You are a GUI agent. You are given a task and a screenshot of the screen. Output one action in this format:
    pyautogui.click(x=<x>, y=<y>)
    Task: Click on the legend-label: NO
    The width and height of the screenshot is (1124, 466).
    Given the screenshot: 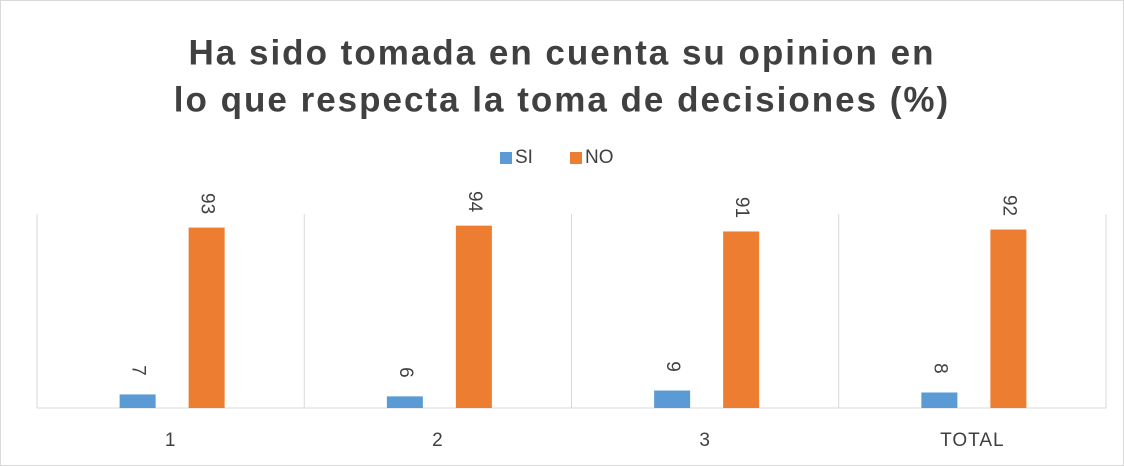 What is the action you would take?
    pyautogui.click(x=599, y=157)
    